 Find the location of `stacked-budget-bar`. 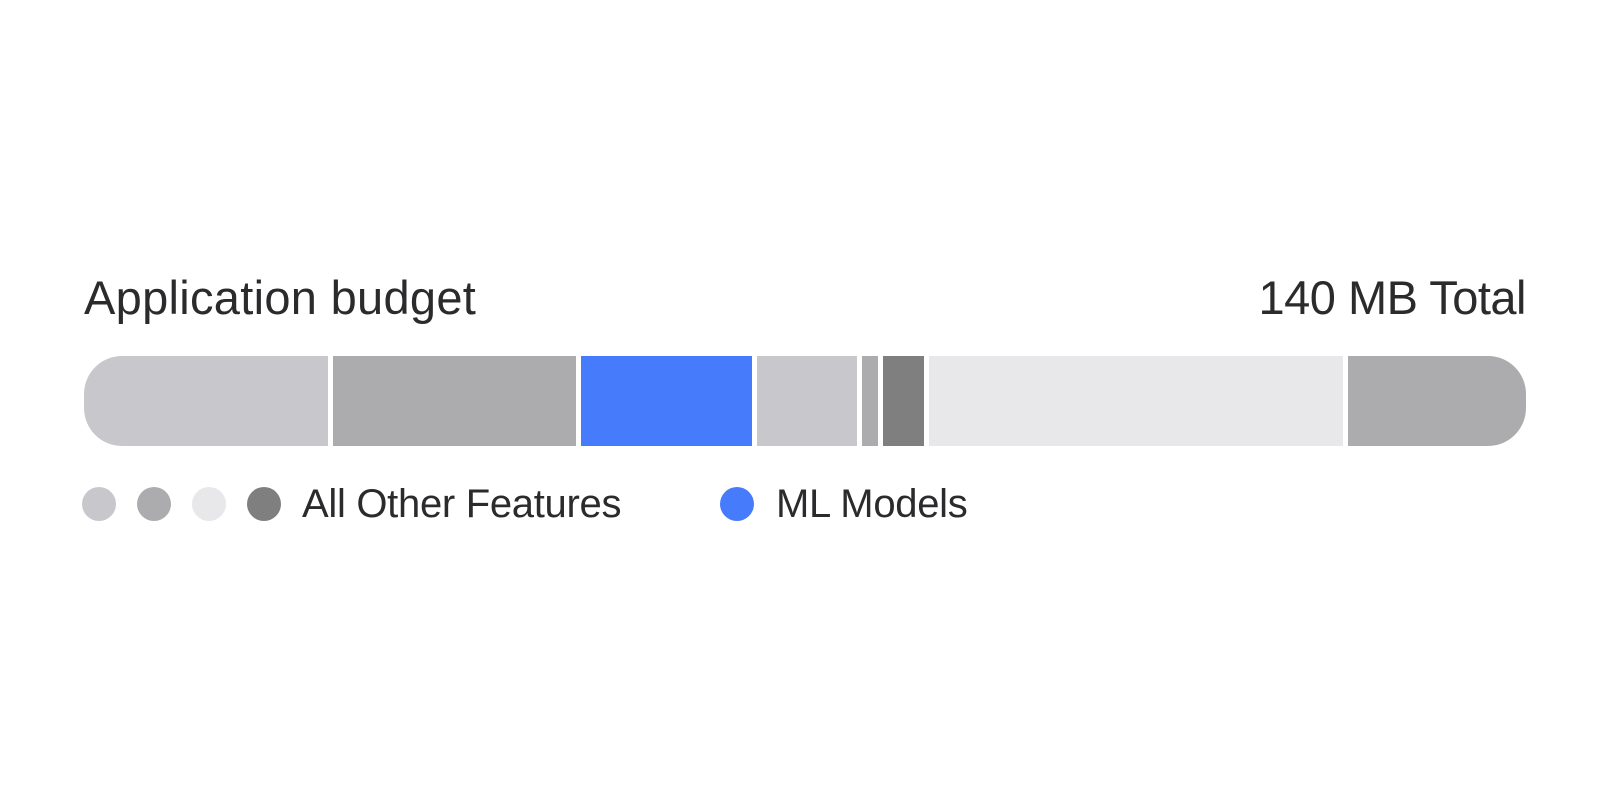

stacked-budget-bar is located at coordinates (805, 401).